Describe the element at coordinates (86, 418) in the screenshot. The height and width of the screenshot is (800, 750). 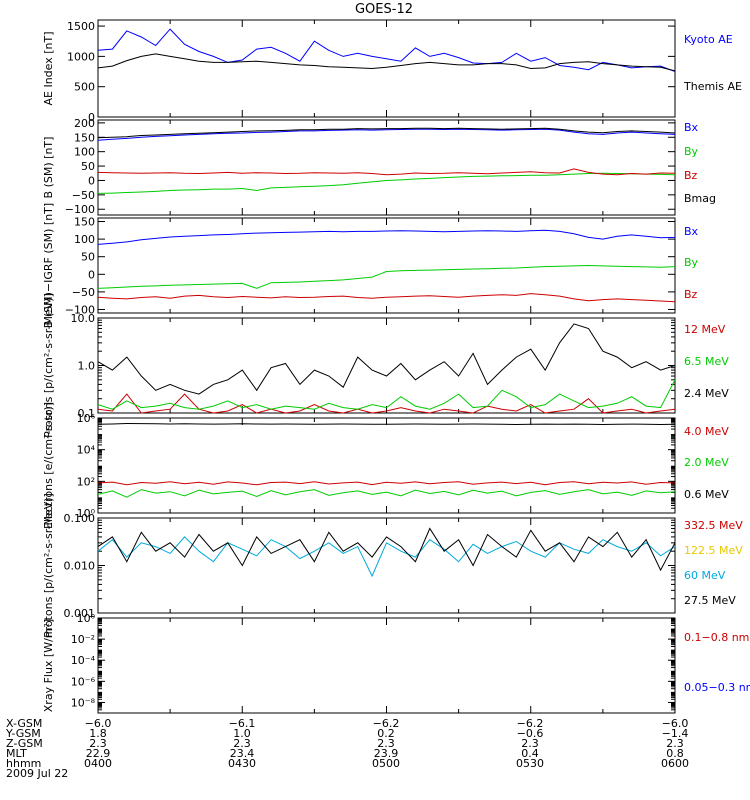
I see `y-tick-label: 10⁶` at that location.